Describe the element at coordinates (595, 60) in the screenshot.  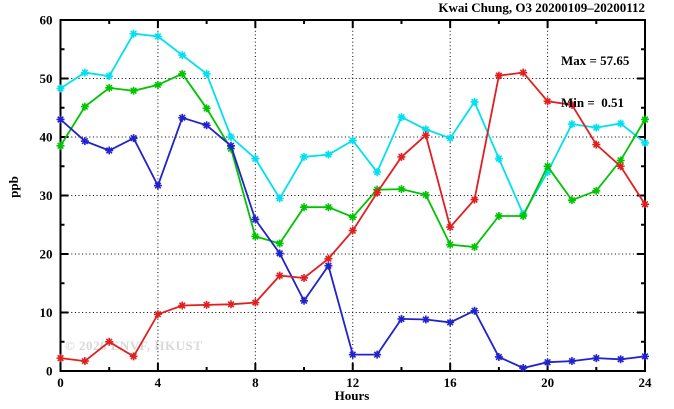
I see `max-label: Max = 57.65` at that location.